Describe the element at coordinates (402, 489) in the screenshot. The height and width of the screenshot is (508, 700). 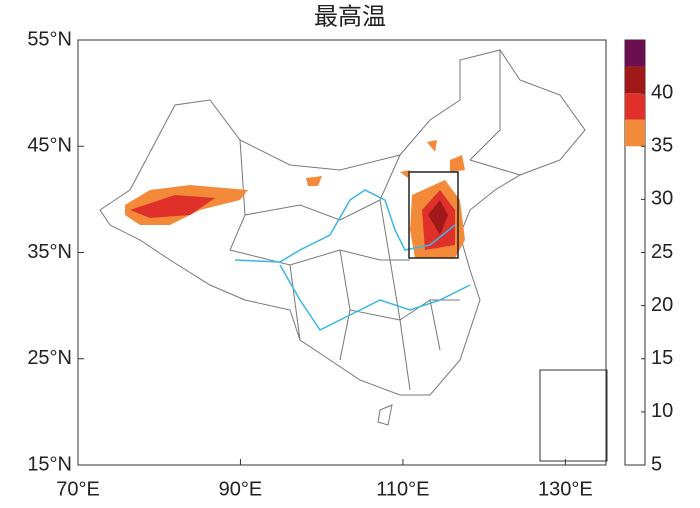
I see `x-tick-label: 110°E` at that location.